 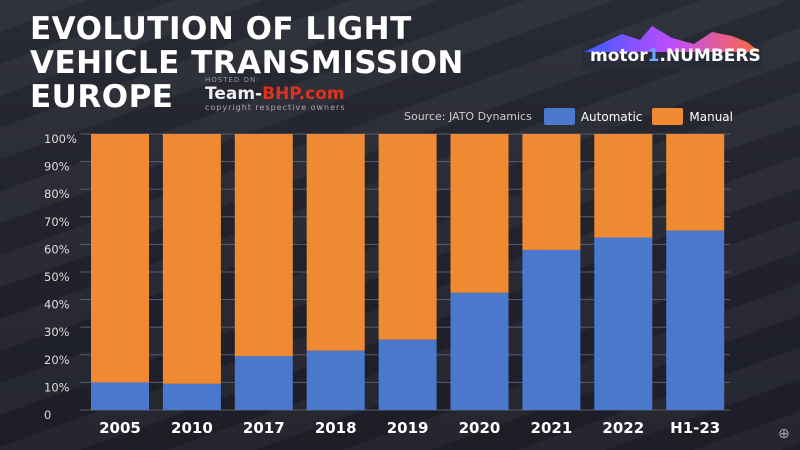 What do you see at coordinates (192, 428) in the screenshot?
I see `x-tick-label: 2010` at bounding box center [192, 428].